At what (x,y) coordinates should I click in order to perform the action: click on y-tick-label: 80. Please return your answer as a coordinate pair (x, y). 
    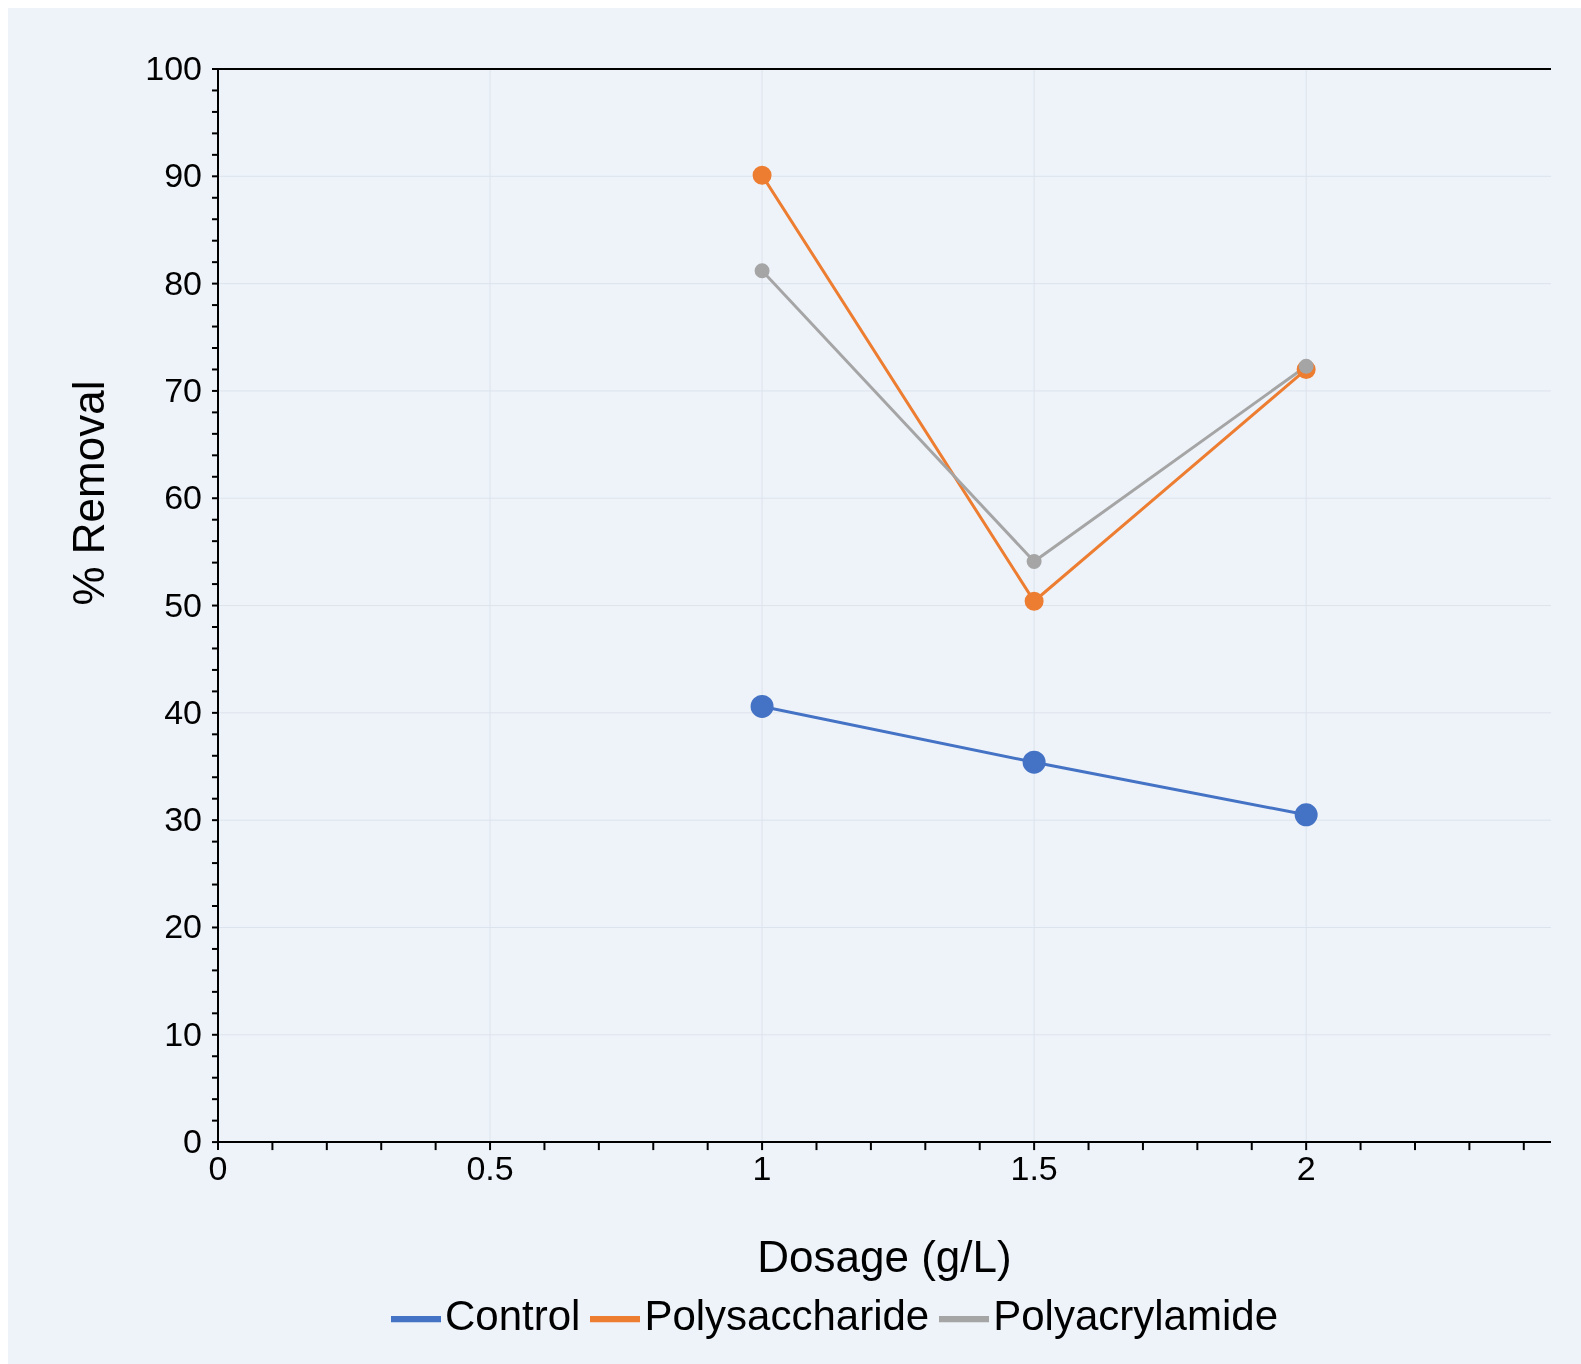
    Looking at the image, I should click on (183, 282).